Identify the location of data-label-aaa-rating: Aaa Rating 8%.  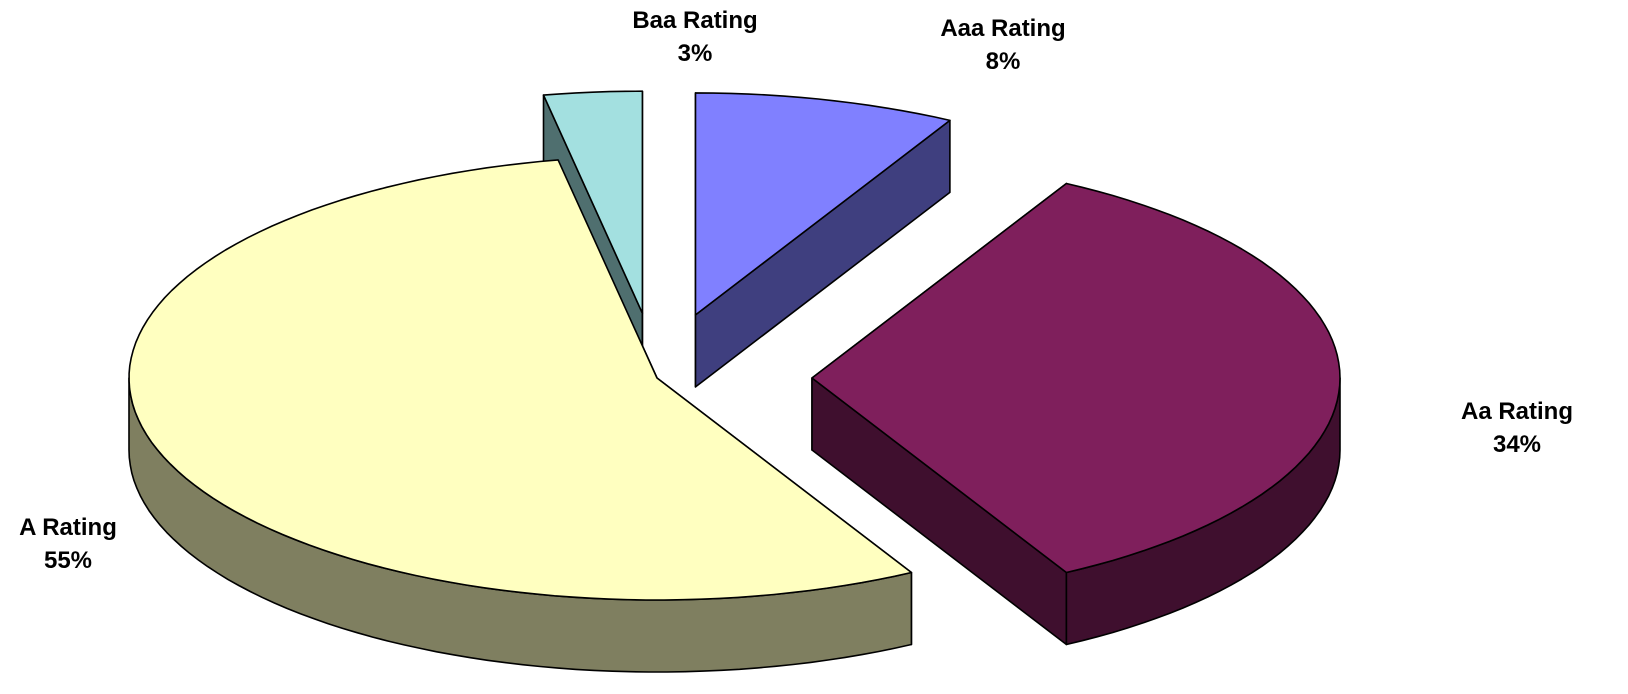
(1002, 45).